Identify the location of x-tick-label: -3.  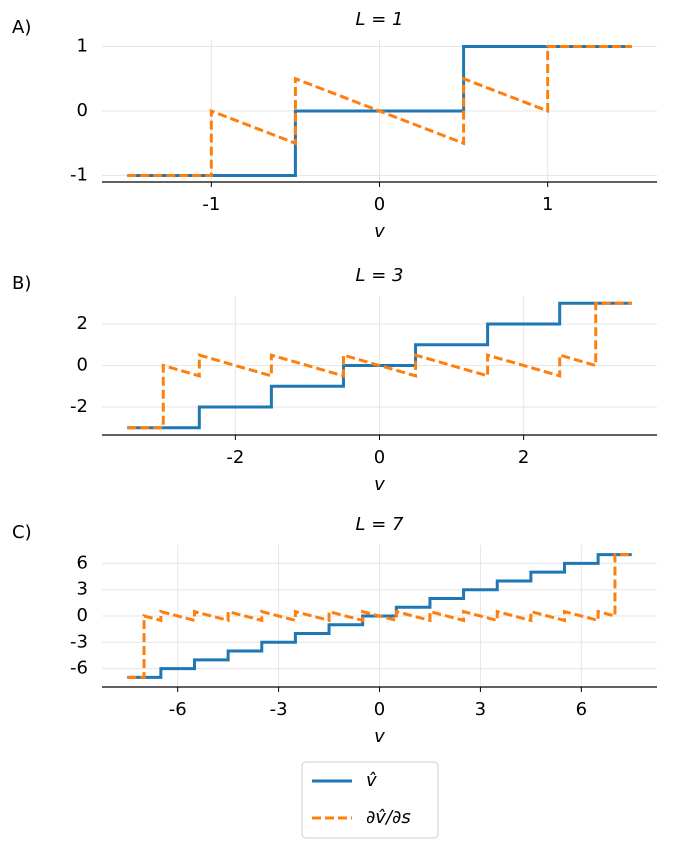
(279, 709).